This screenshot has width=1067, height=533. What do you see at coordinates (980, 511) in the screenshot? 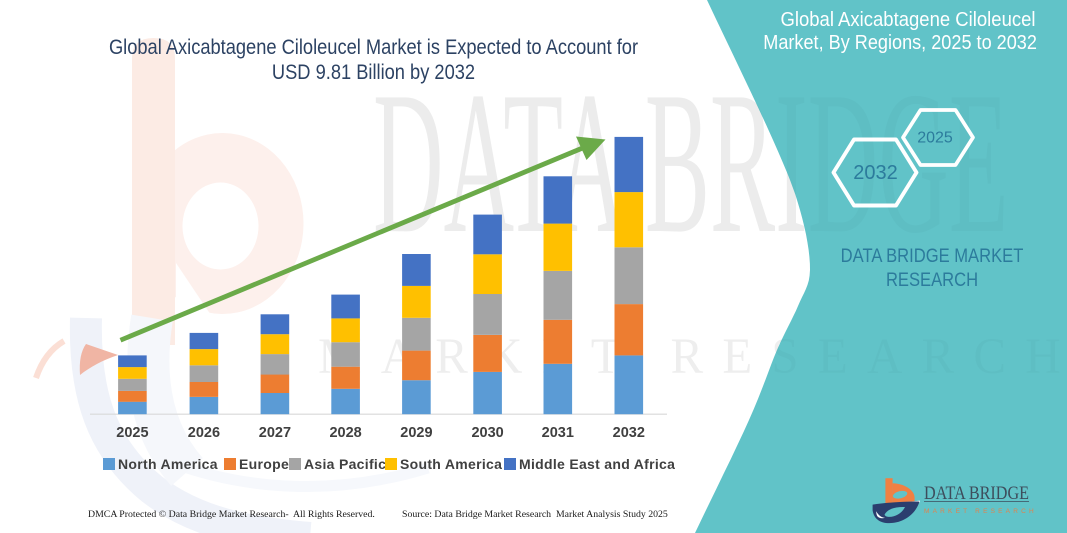
I see `svg-text: MARKET RESEARCH` at bounding box center [980, 511].